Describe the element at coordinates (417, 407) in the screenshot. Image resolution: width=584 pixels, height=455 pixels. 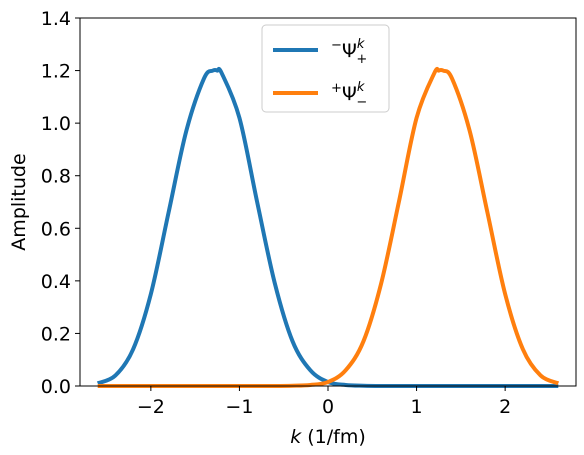
I see `x-tick-label: 1` at that location.